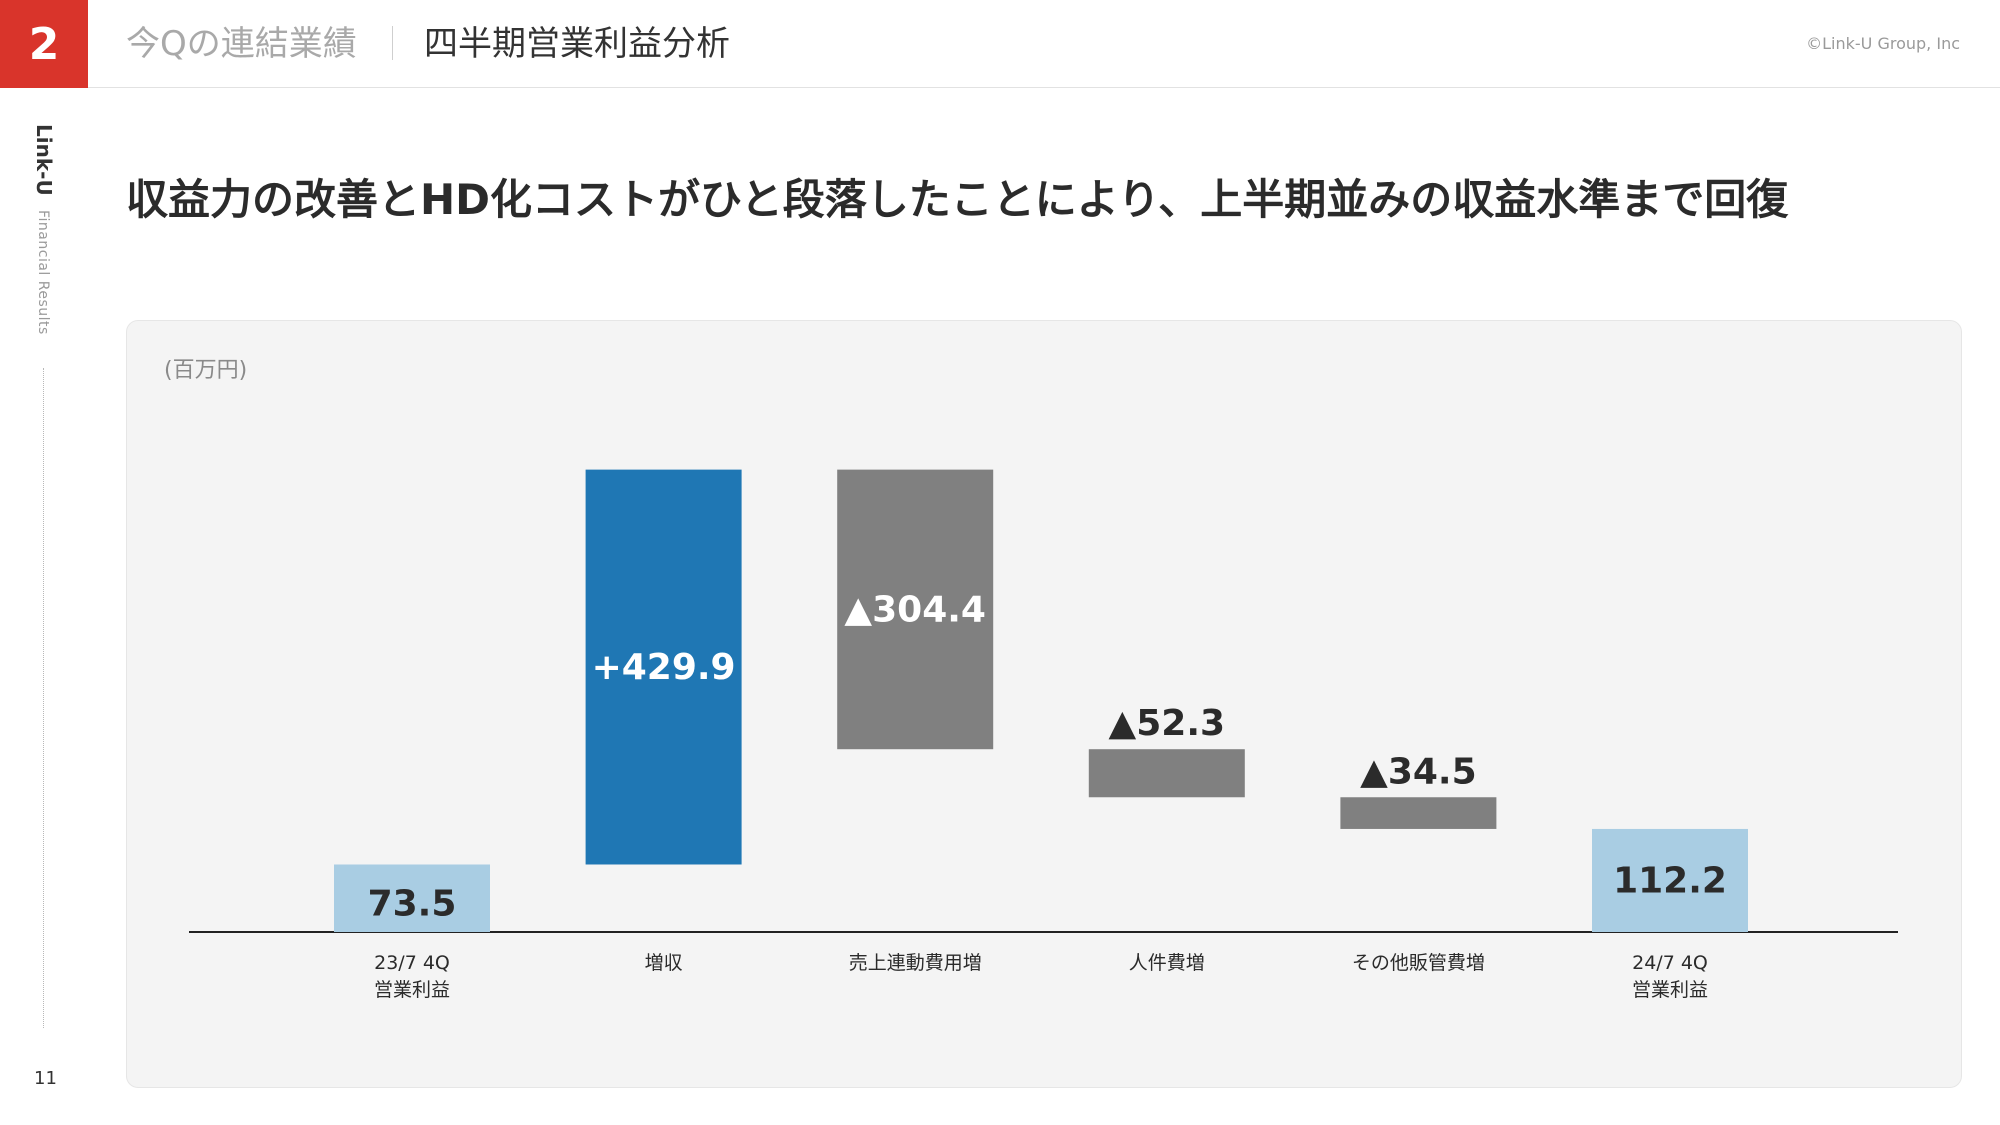 The image size is (2000, 1125). Describe the element at coordinates (1883, 43) in the screenshot. I see `copyright-text: ©Link-U Group, Inc` at that location.